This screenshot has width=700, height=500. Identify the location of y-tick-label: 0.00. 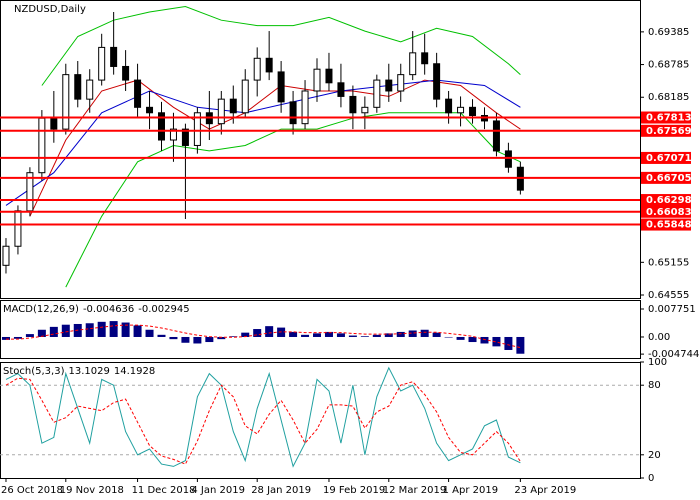
(659, 337).